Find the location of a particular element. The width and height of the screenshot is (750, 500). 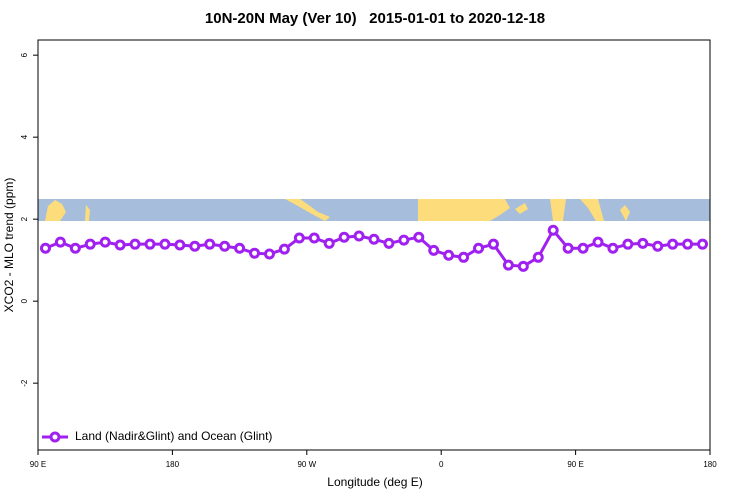

legend: Land (Nadir&Glint) and Ocean (Glint) is located at coordinates (157, 436).